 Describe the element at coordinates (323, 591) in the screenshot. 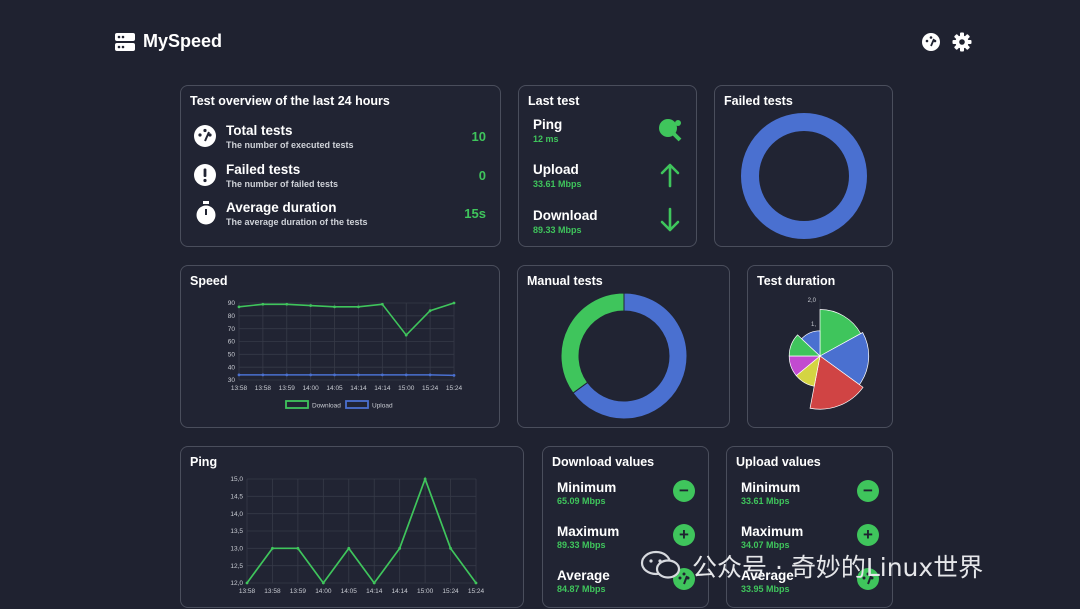

I see `x-tick-label: 14:00` at that location.